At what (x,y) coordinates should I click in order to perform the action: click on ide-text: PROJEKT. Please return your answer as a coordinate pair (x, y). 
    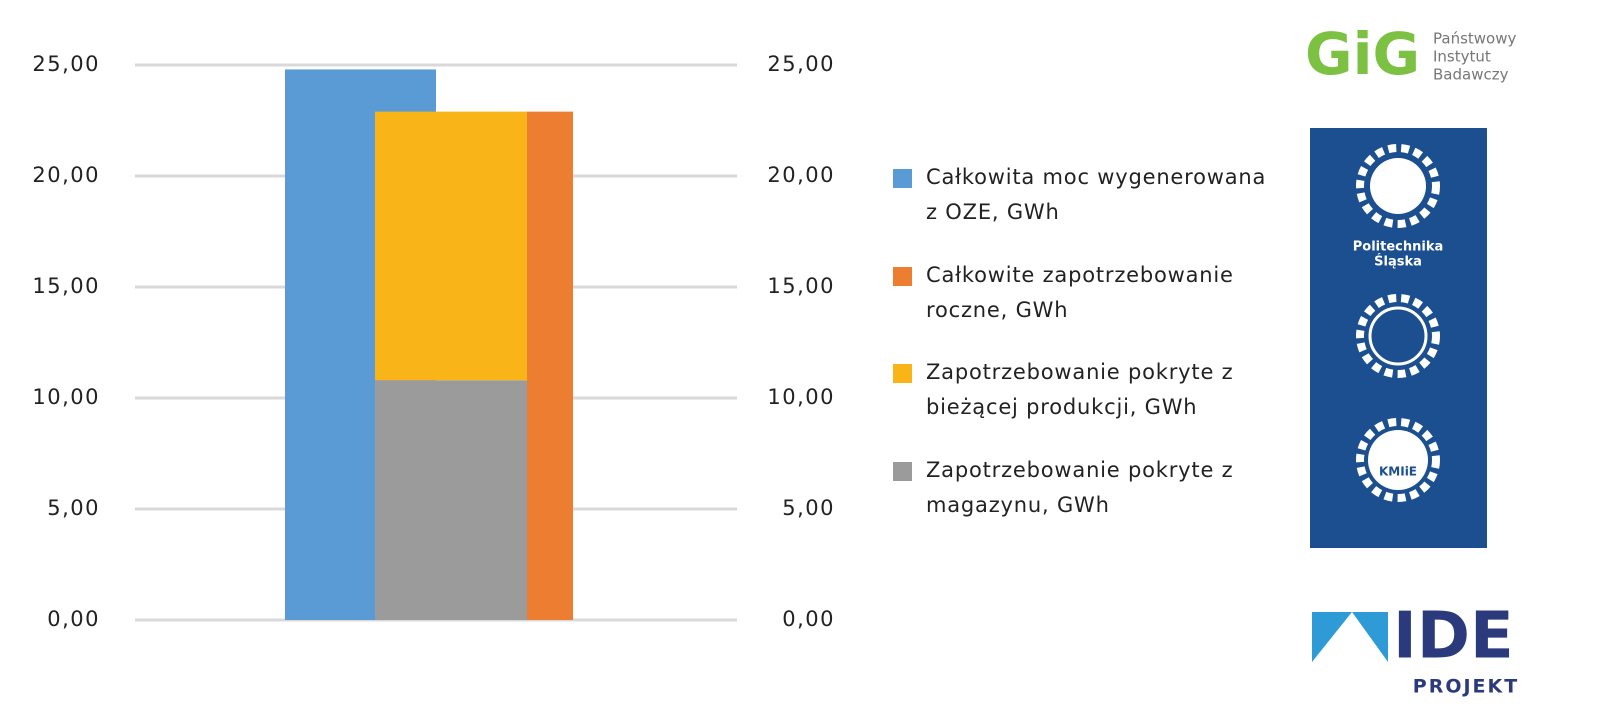
    Looking at the image, I should click on (1466, 687).